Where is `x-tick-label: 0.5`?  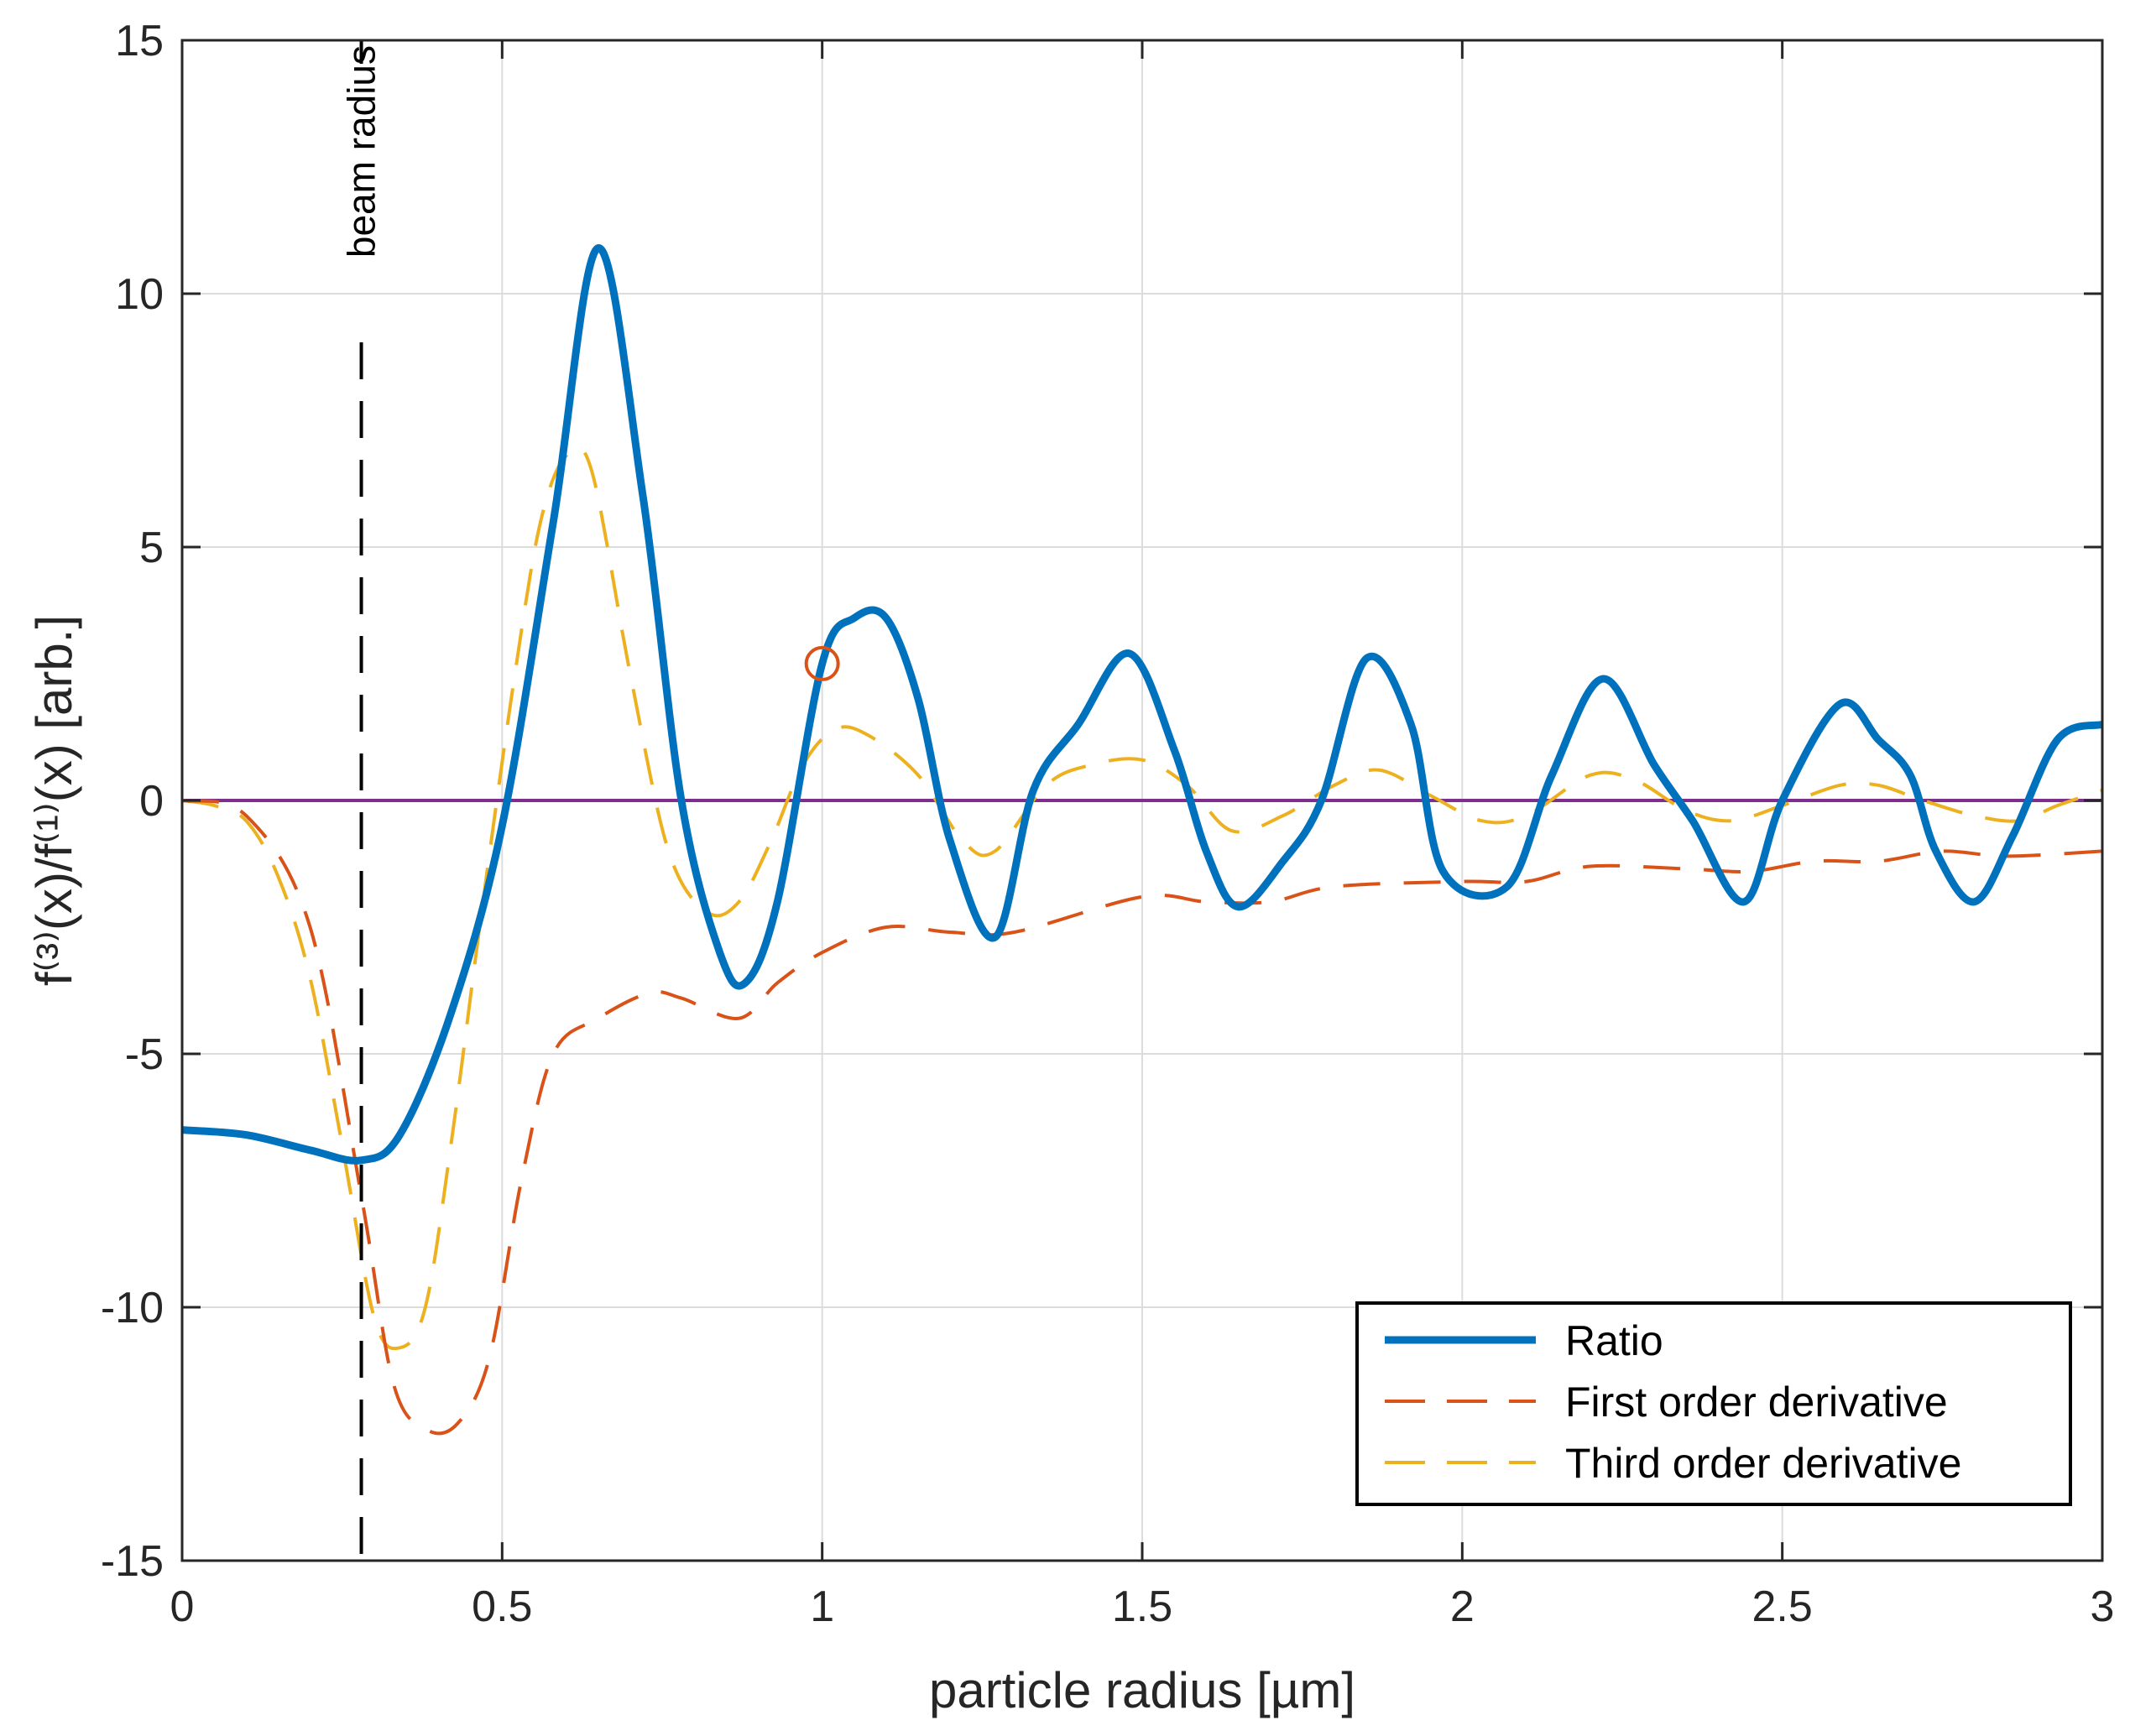
x-tick-label: 0.5 is located at coordinates (502, 1606).